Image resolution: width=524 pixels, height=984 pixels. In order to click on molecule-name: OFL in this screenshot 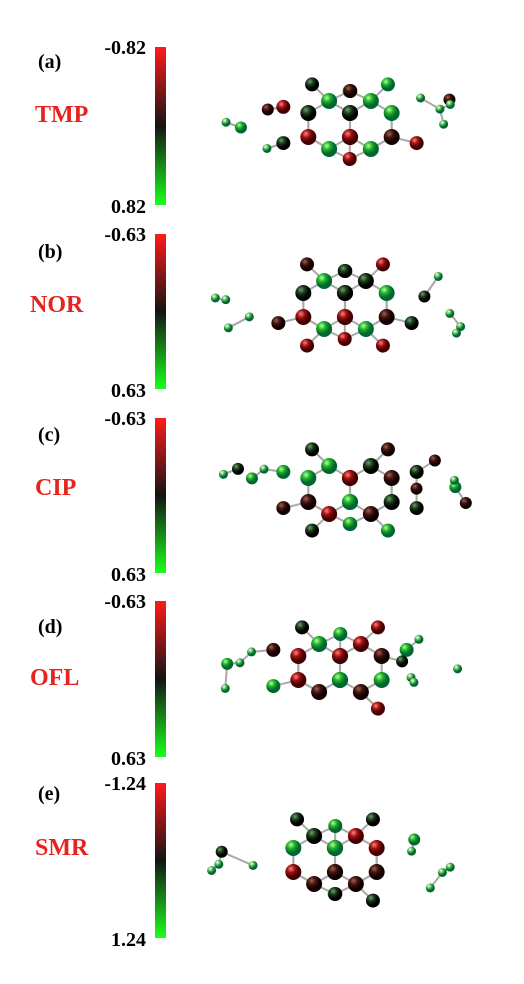, I will do `click(54, 678)`.